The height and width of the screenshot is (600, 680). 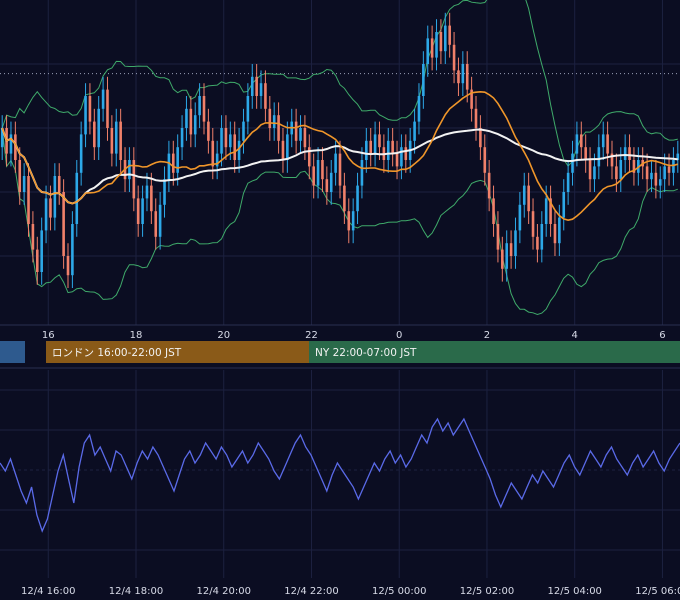 I want to click on time-tick-bottom-5: 12/5 02:00, so click(x=487, y=591).